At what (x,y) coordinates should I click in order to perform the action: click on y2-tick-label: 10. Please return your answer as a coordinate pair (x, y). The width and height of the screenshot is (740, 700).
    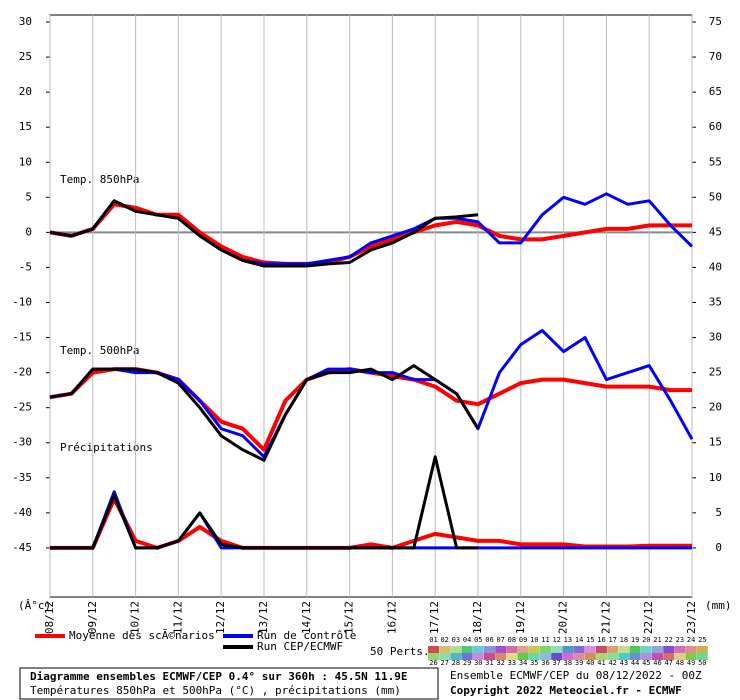
    Looking at the image, I should click on (715, 477).